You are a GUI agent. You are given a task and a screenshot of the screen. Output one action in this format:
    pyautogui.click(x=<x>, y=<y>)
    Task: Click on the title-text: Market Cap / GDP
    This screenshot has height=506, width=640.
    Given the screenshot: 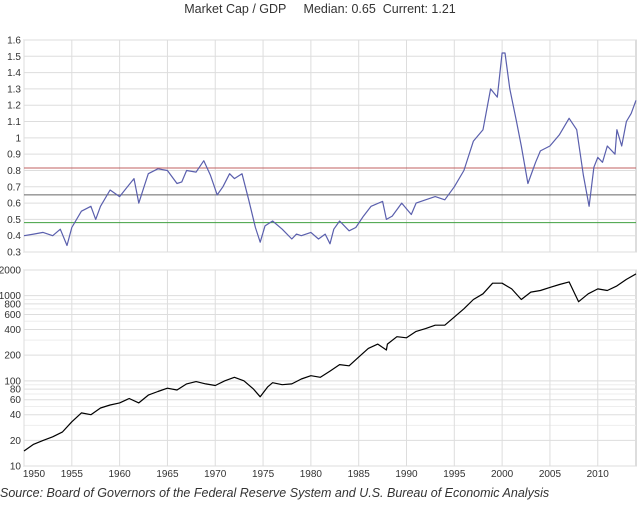 What is the action you would take?
    pyautogui.click(x=235, y=9)
    